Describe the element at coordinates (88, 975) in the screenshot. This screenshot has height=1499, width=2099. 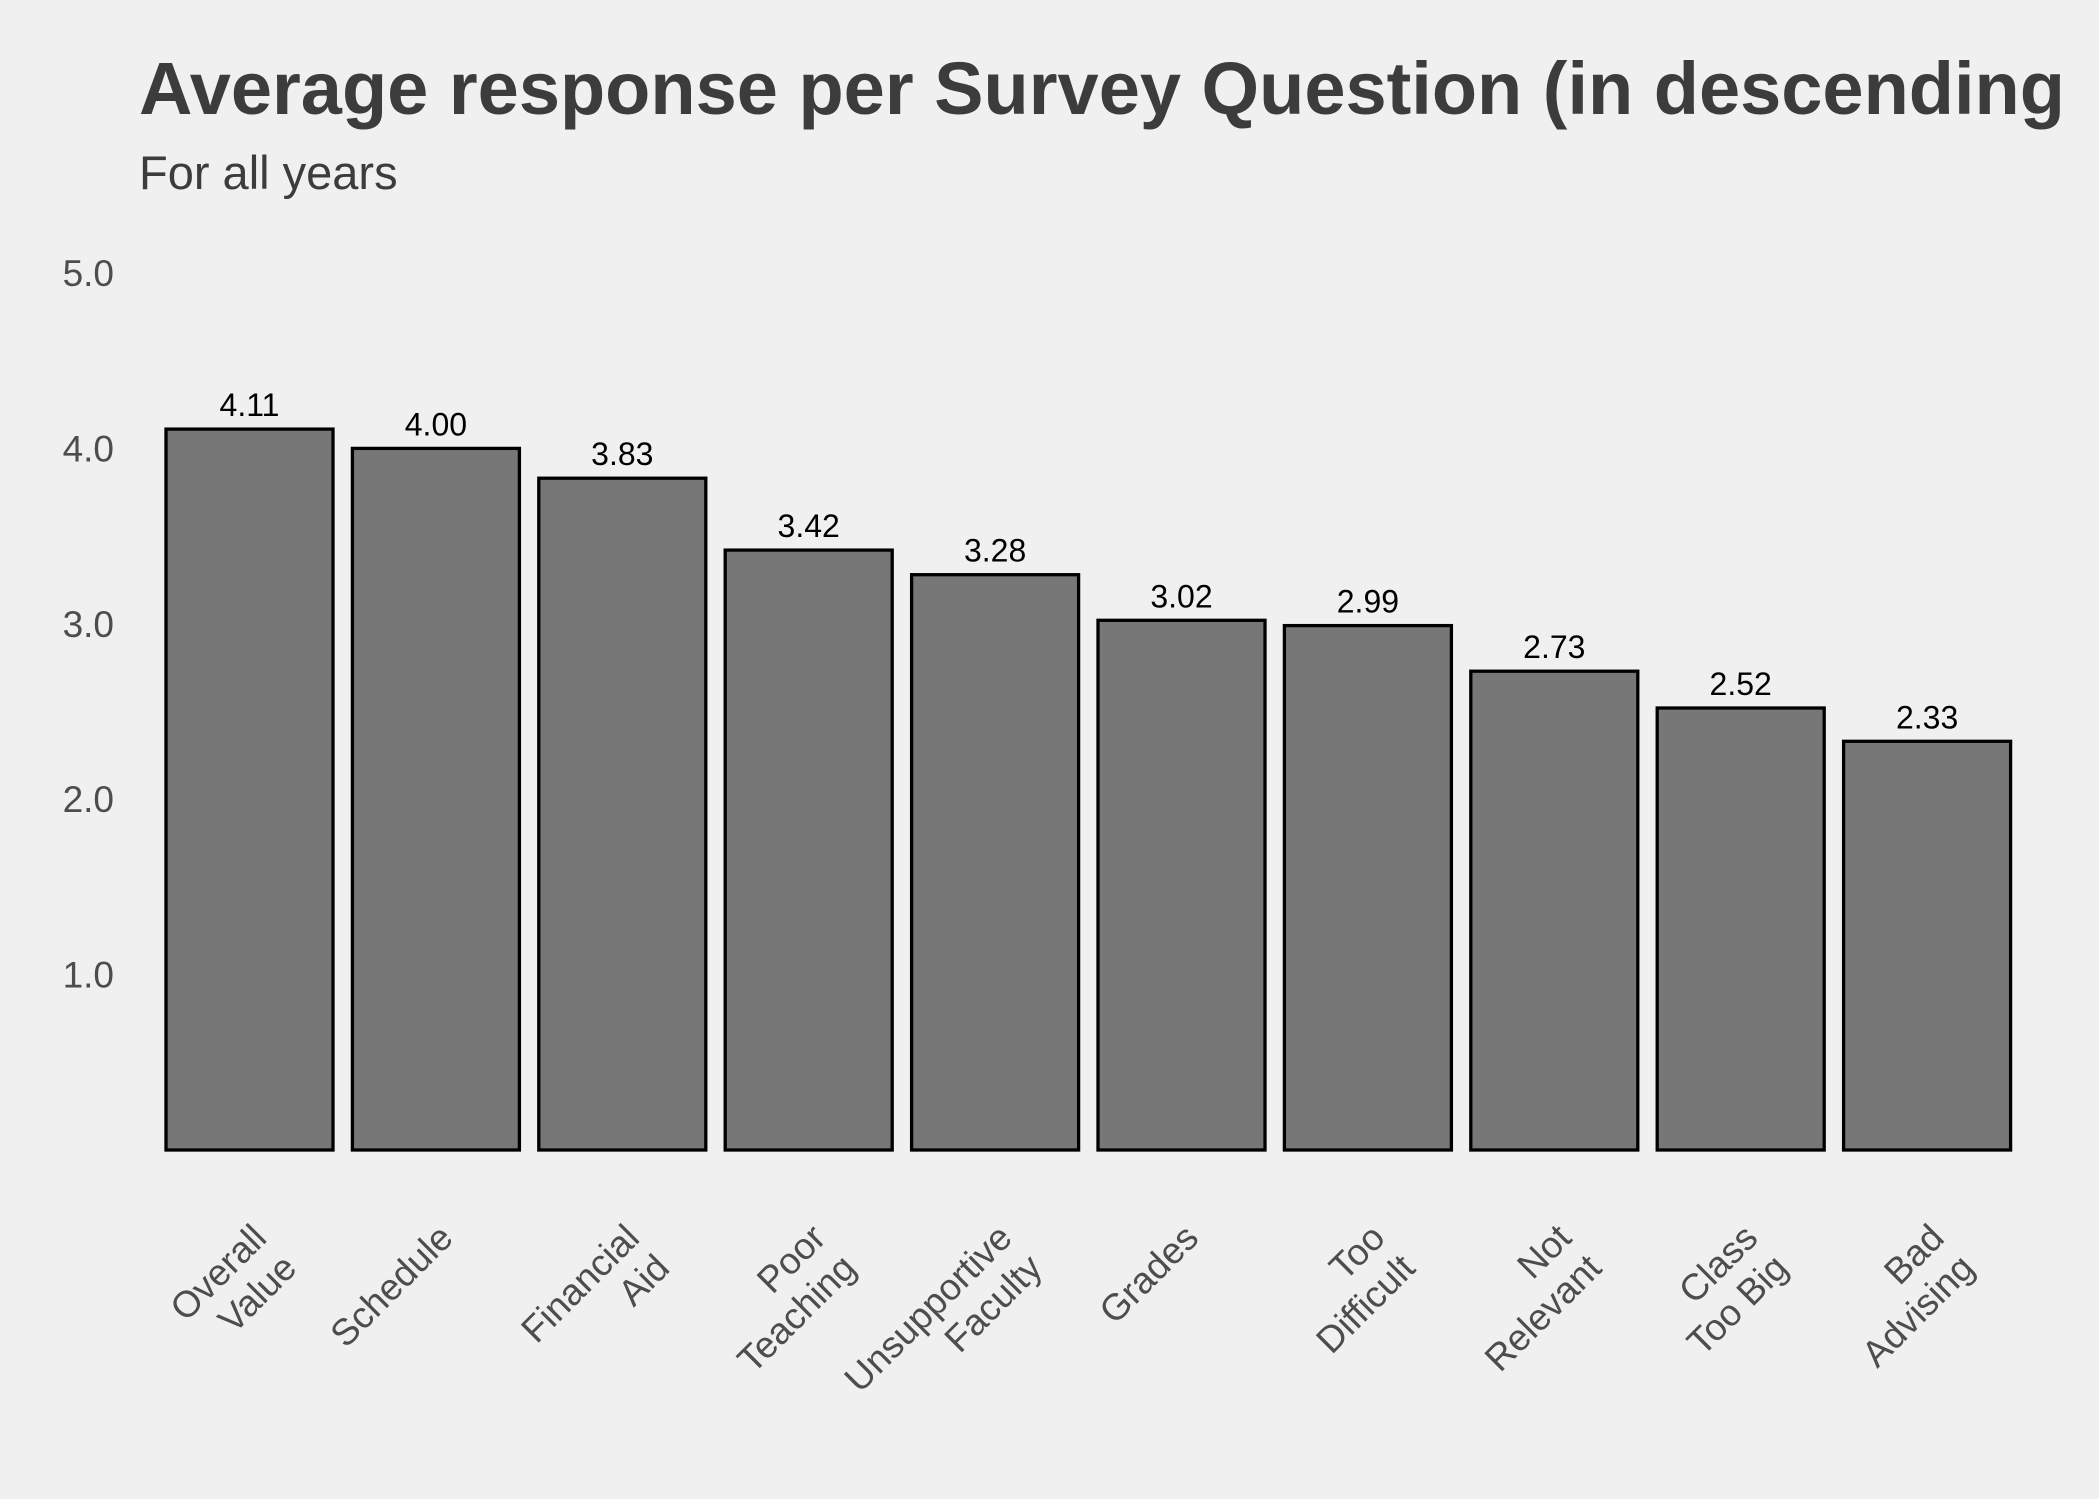
I see `y-tick-label: 1.0` at that location.